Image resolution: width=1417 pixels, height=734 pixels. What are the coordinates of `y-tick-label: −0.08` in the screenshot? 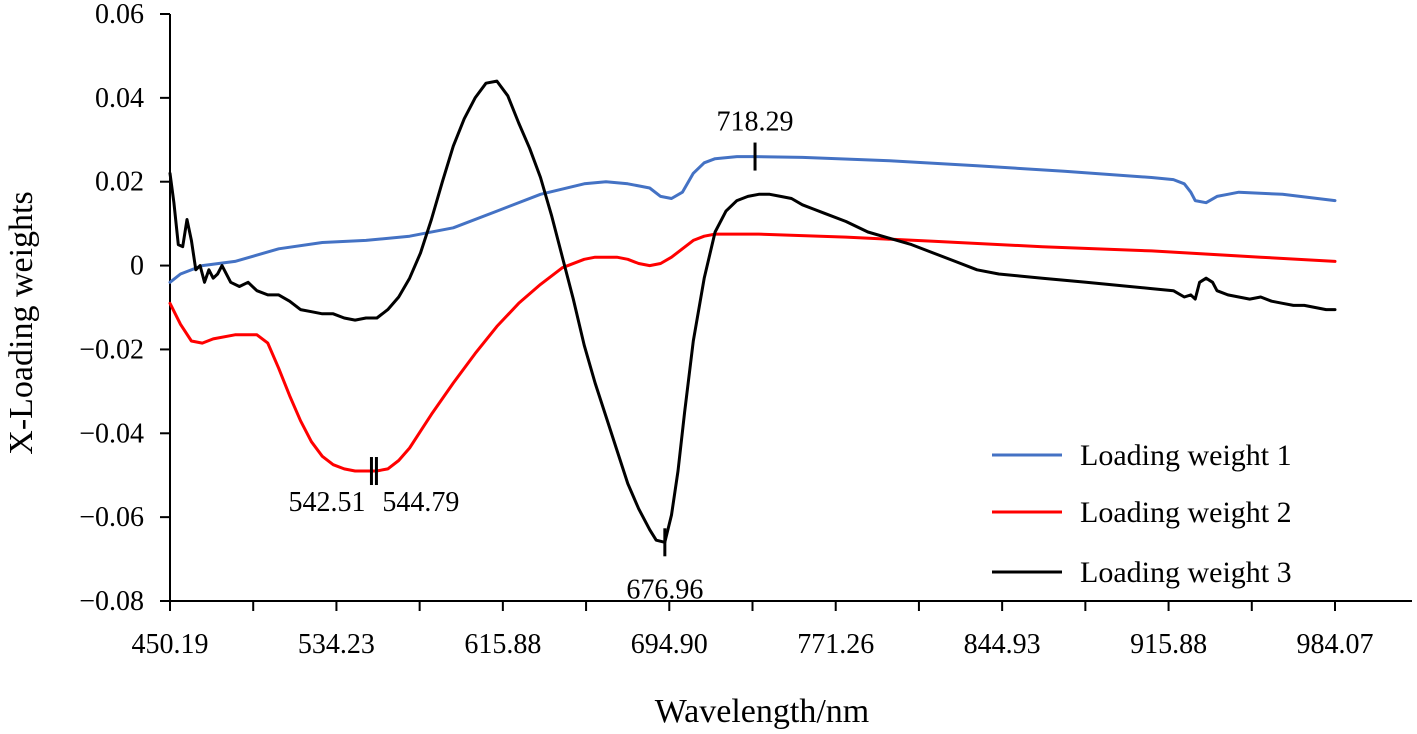 It's located at (111, 601).